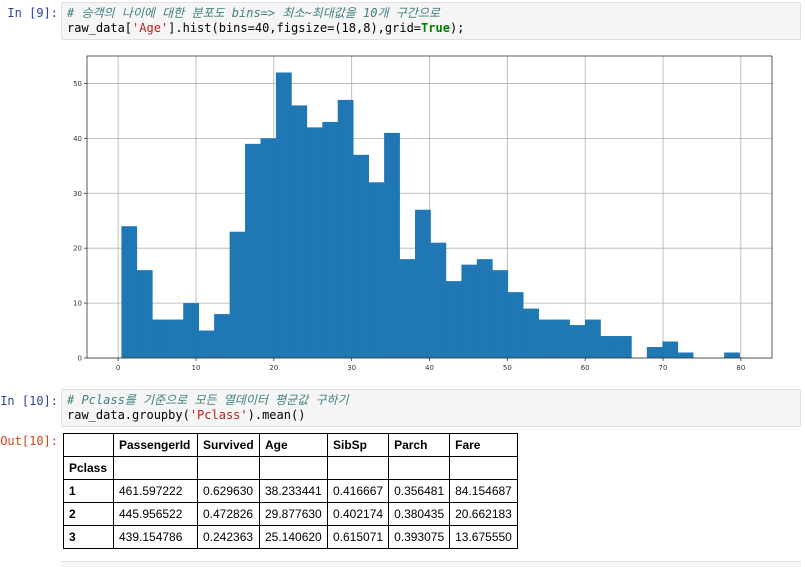 The width and height of the screenshot is (805, 567). I want to click on table-corner-cell, so click(88, 445).